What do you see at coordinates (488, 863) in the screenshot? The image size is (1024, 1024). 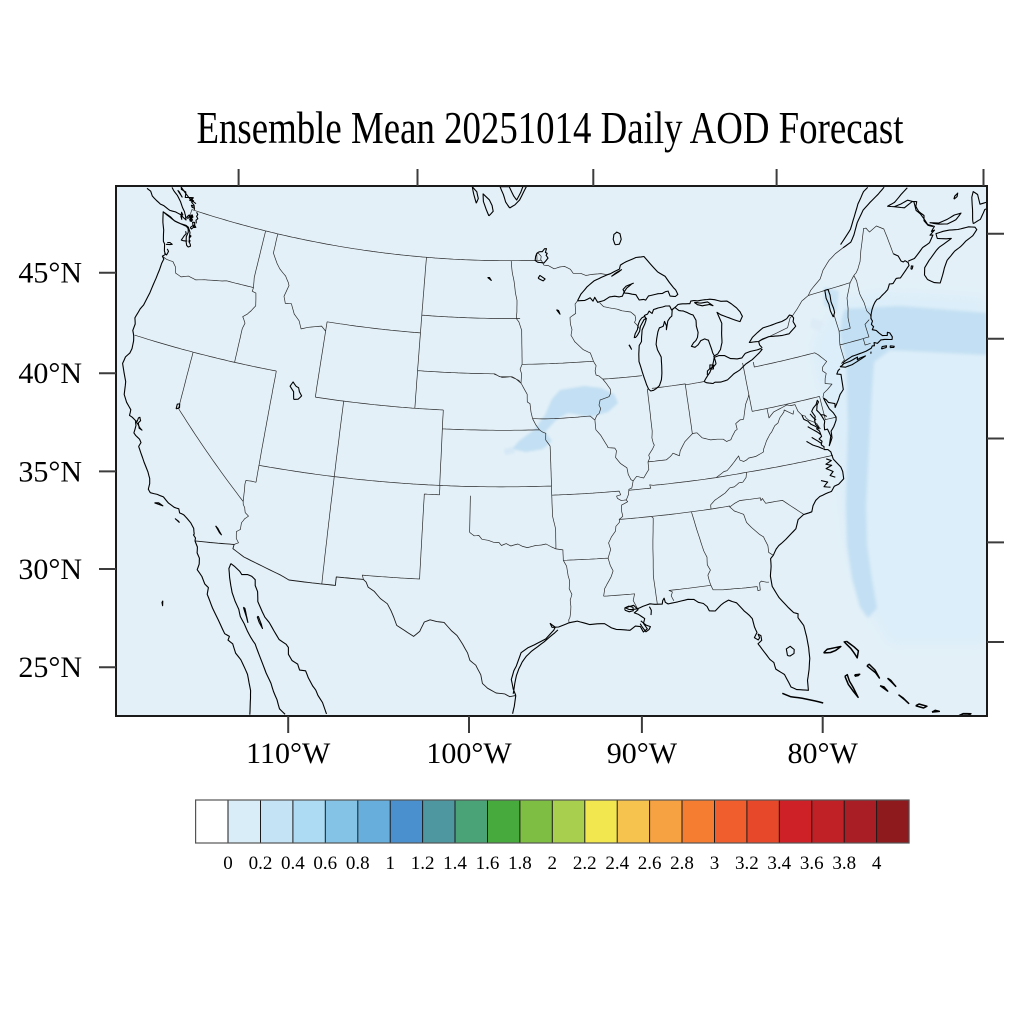 I see `svg-text: 1.6` at bounding box center [488, 863].